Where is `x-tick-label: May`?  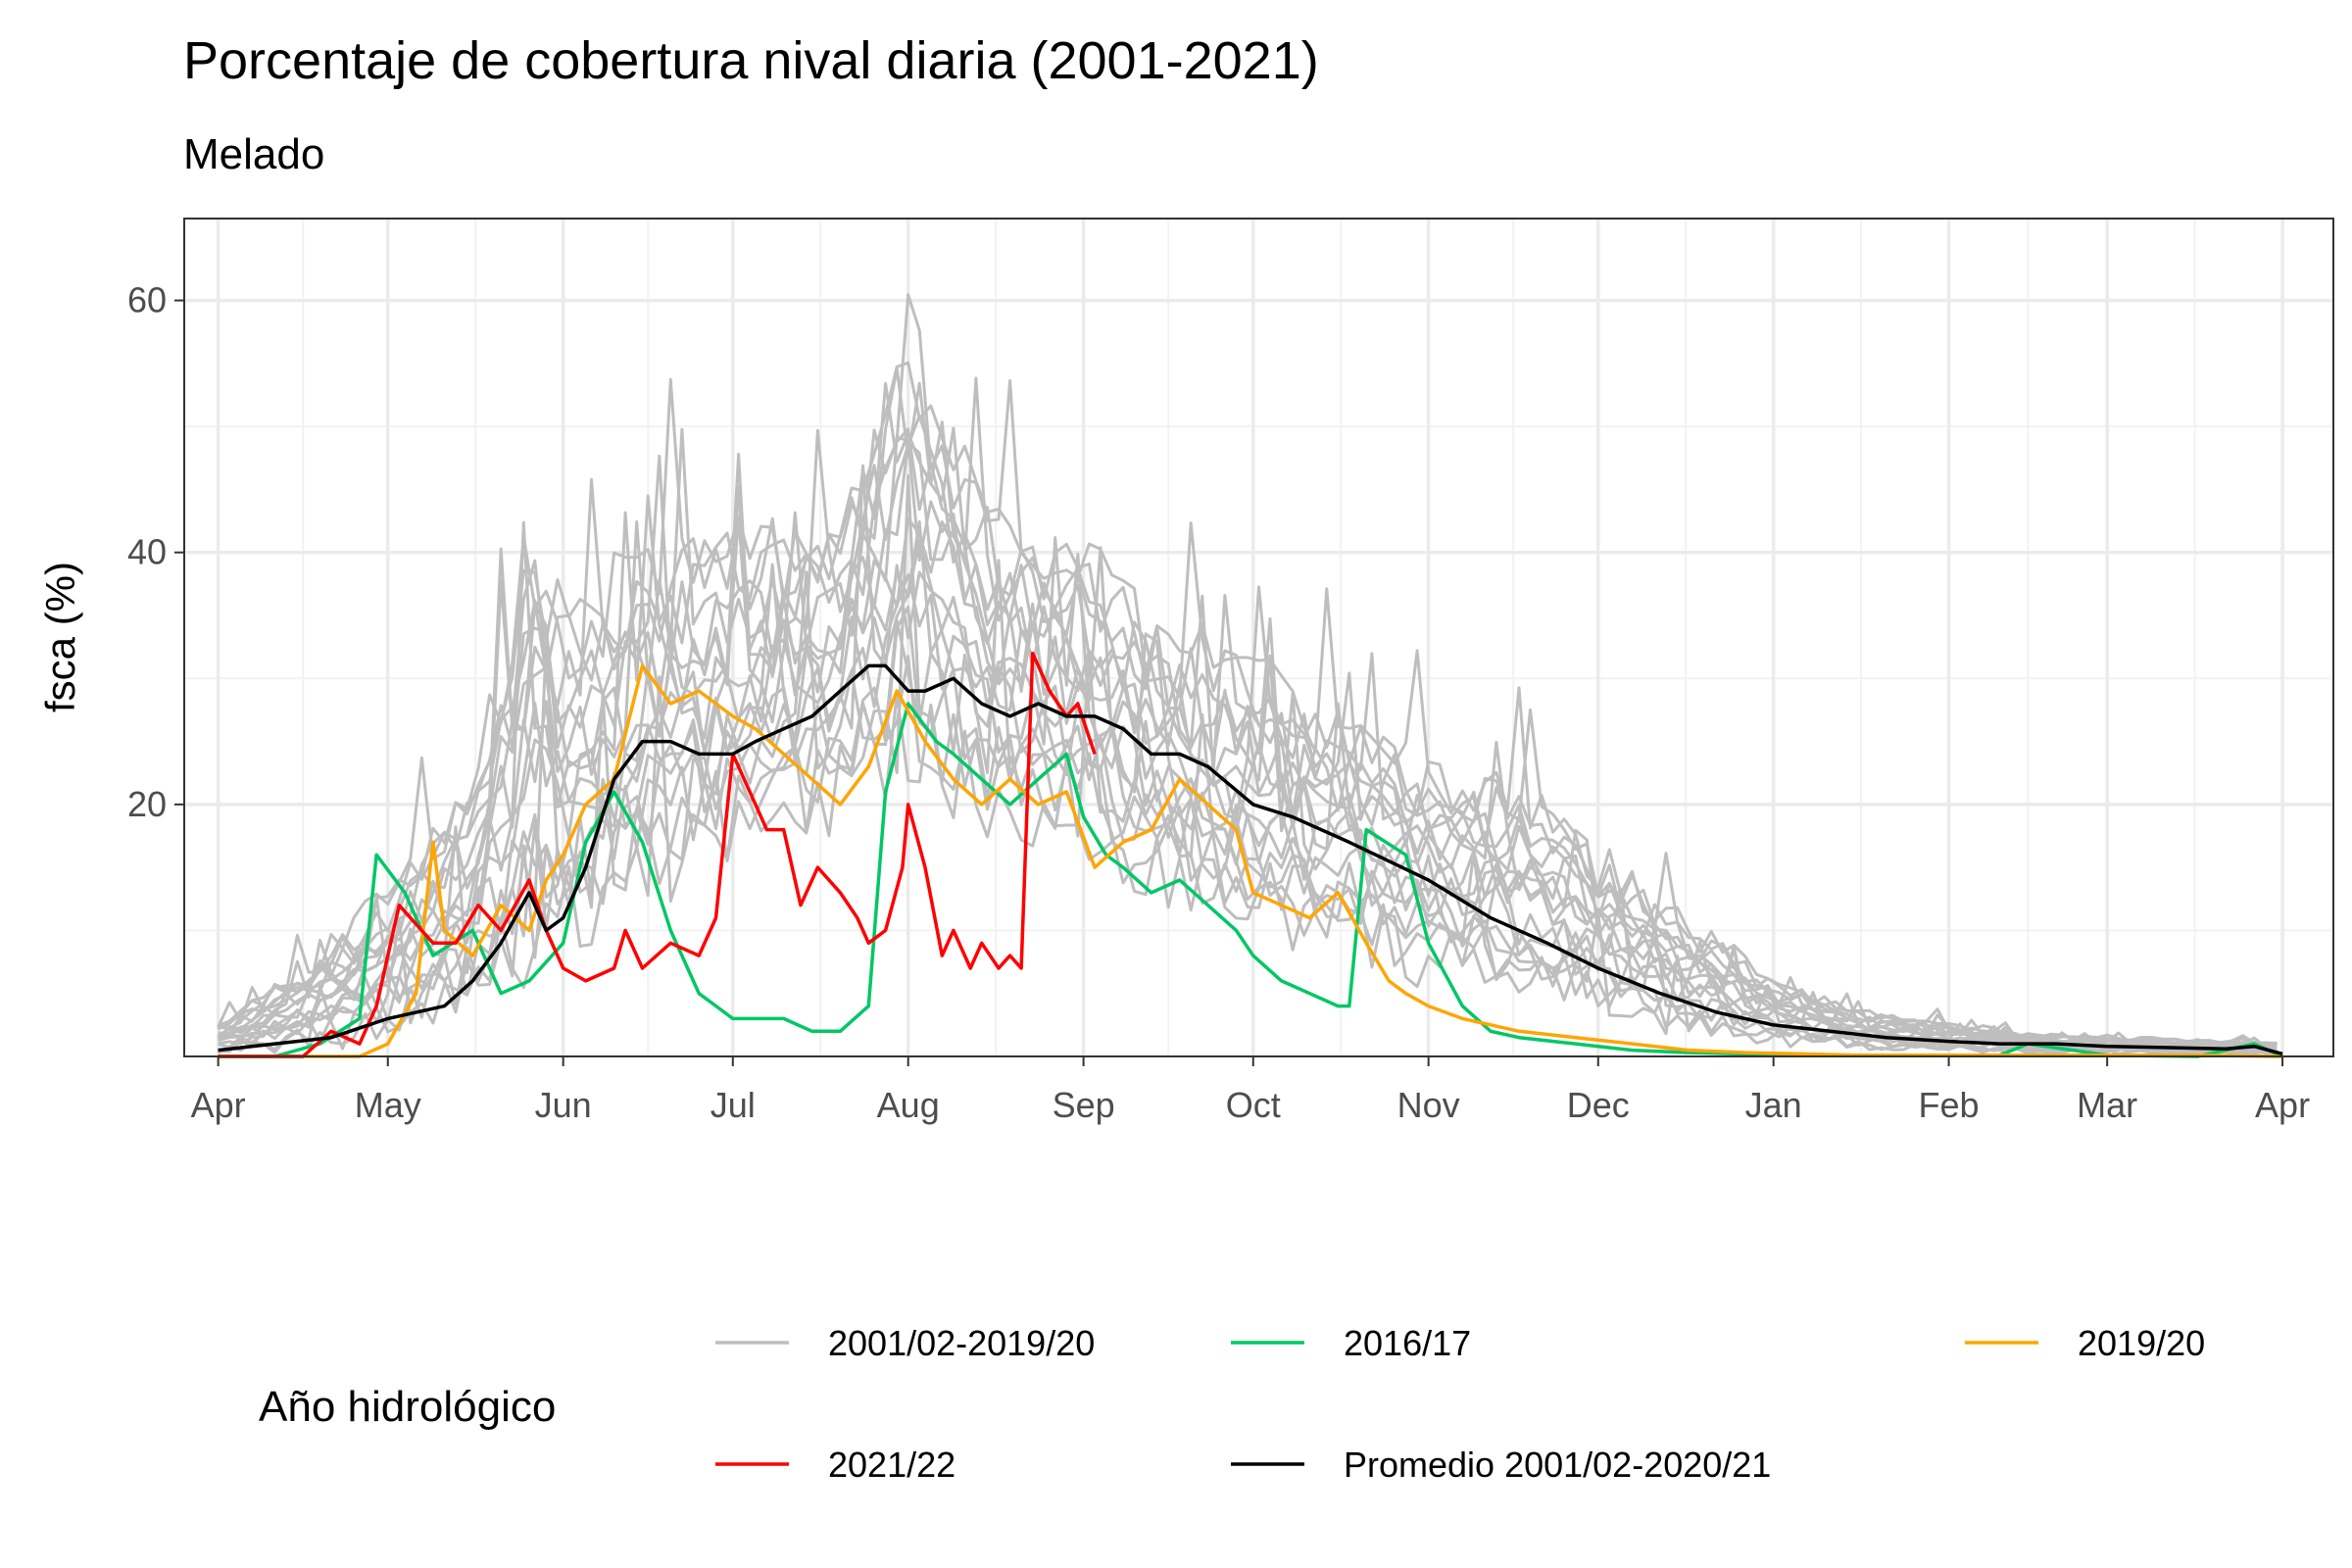
x-tick-label: May is located at coordinates (388, 1105).